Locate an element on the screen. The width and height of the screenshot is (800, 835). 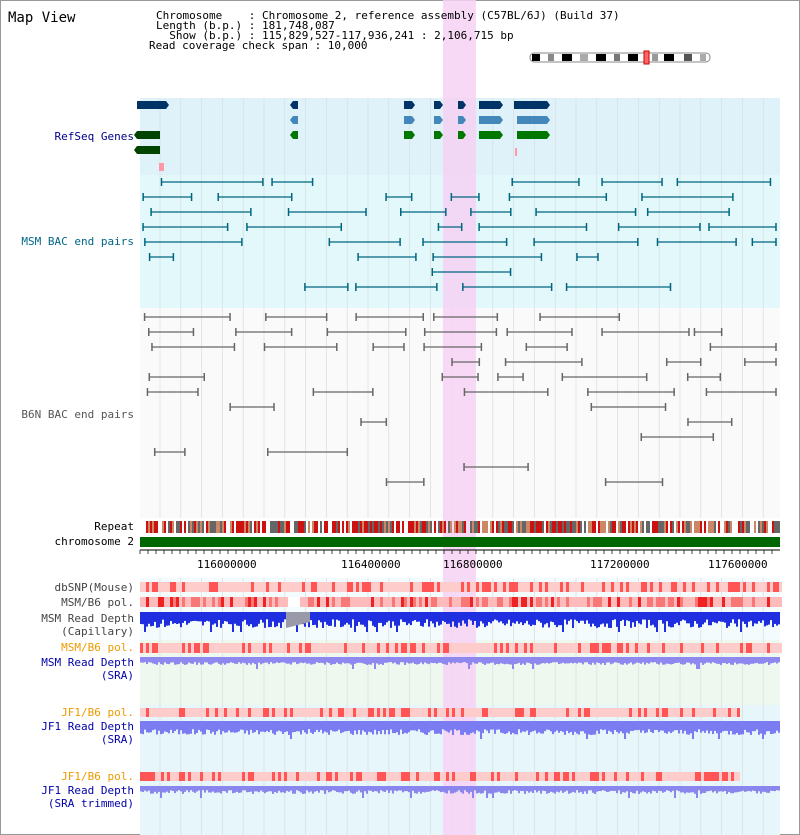
track-label-msm-depth-sra: MSM Read Depth is located at coordinates (87, 662).